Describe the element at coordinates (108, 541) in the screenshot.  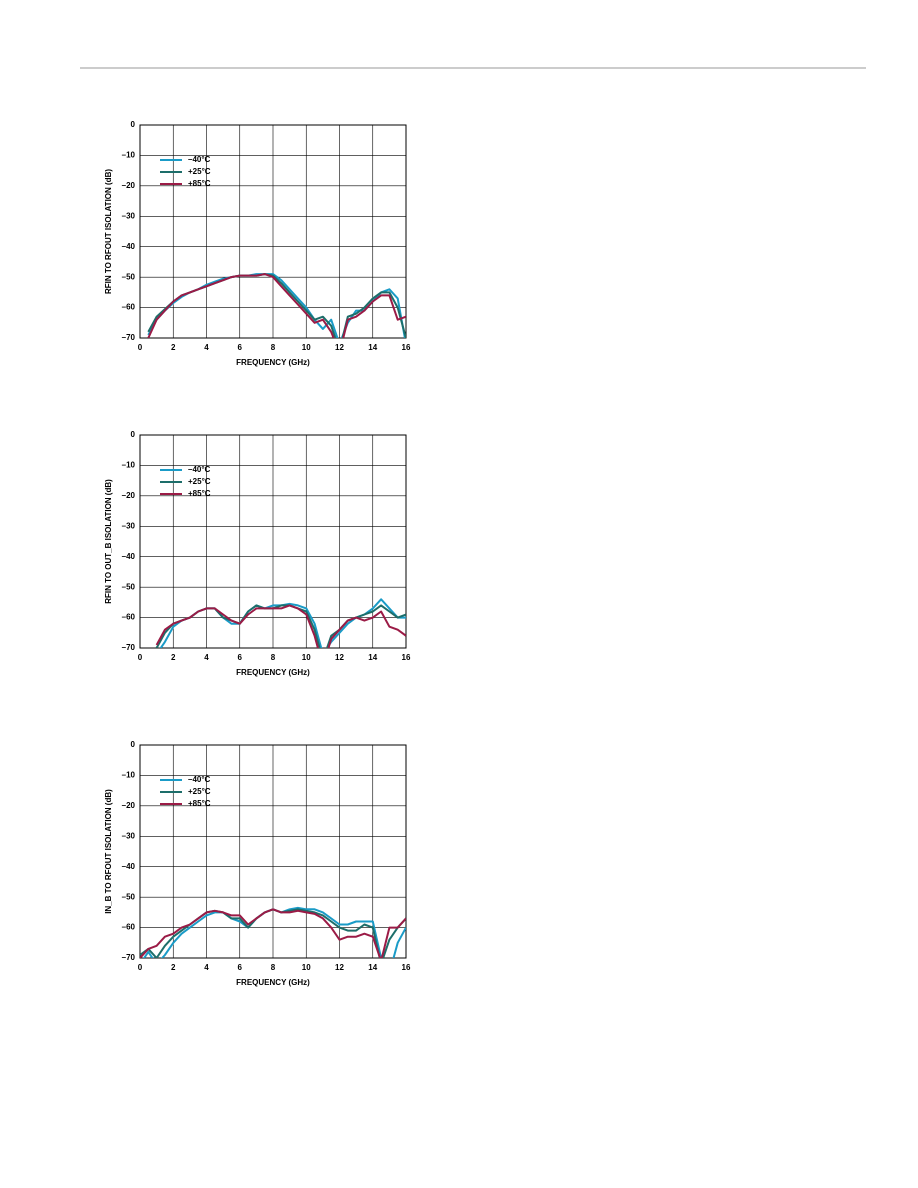
I see `y-axis-label: RFIN TO OUT_B ISOLATION (dB)` at that location.